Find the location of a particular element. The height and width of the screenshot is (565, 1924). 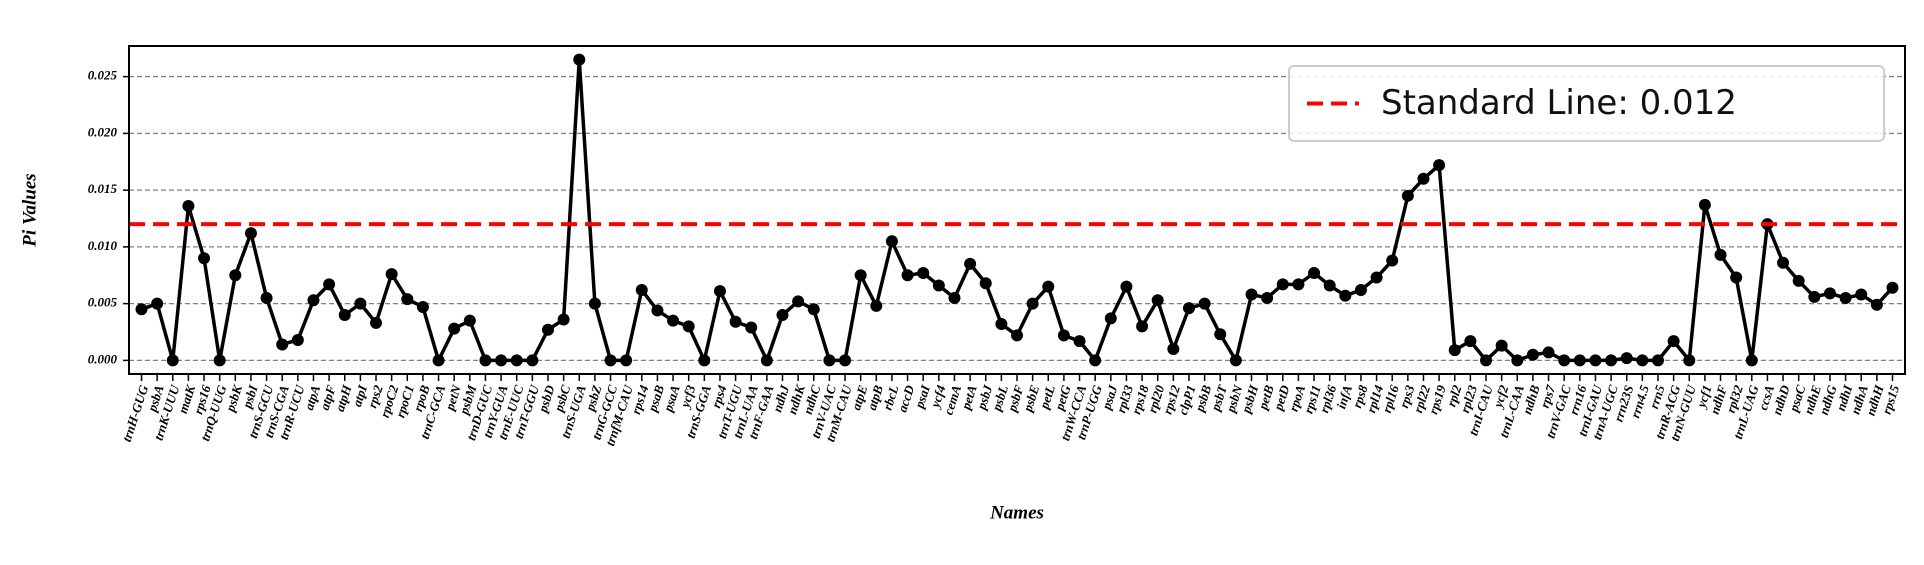

x-tick-label: rps3 is located at coordinates (1407, 396).